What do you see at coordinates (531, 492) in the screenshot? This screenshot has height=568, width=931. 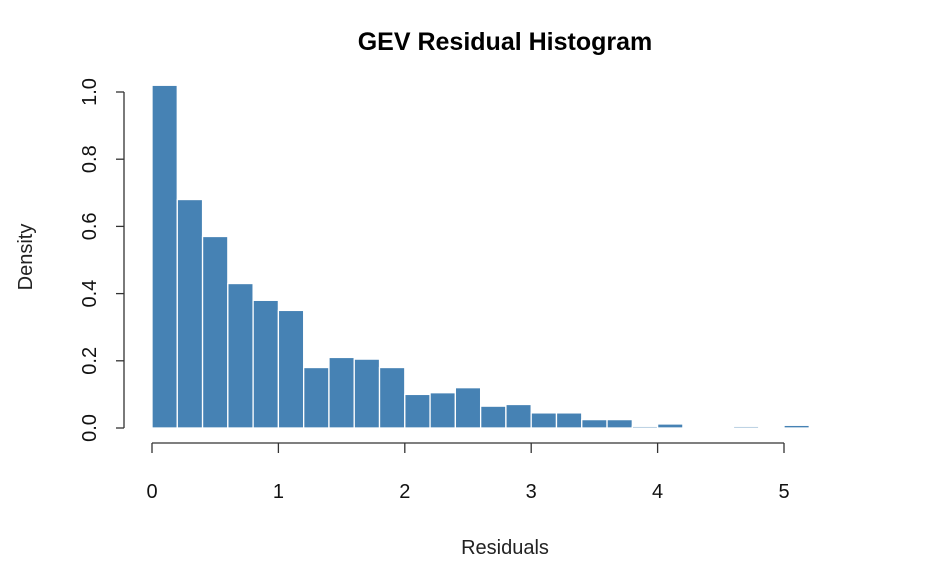 I see `x-tick-label: 3` at bounding box center [531, 492].